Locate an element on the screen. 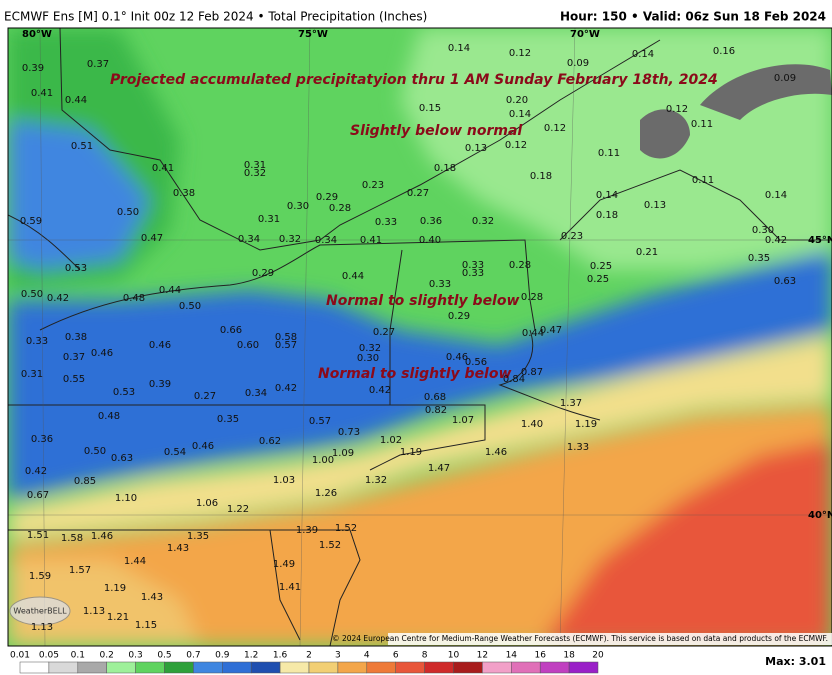 The height and width of the screenshot is (675, 832). precip-value: 1.43 is located at coordinates (152, 597).